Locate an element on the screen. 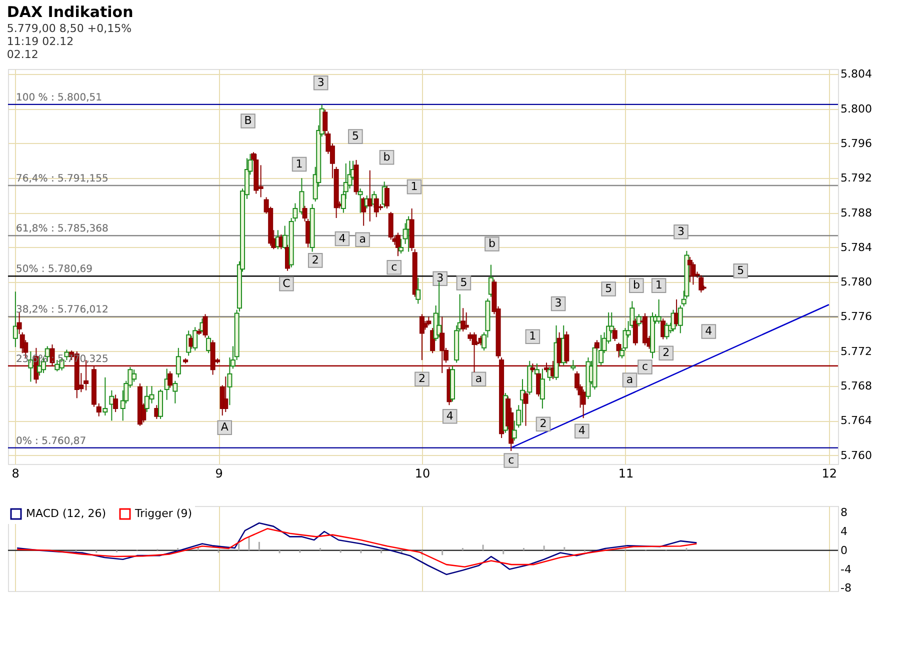  y-tick-label: 0 is located at coordinates (844, 550).